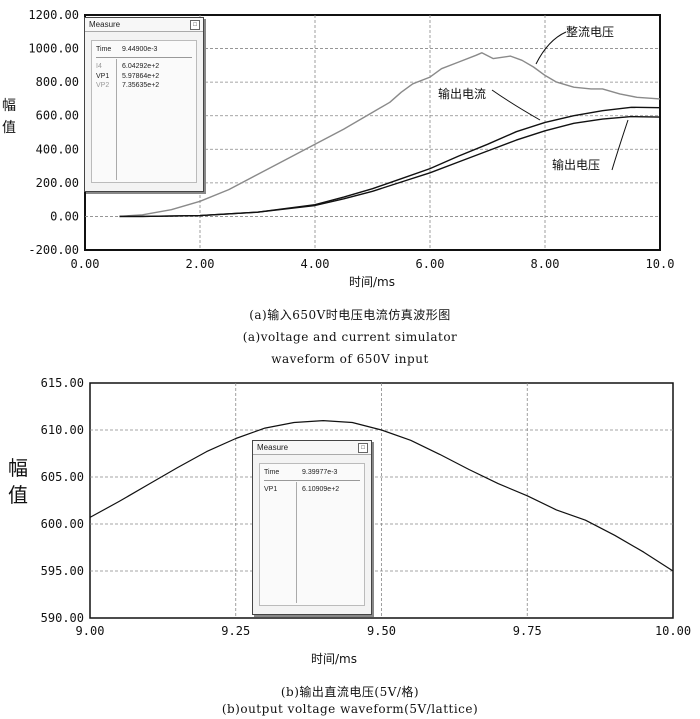  Describe the element at coordinates (673, 631) in the screenshot. I see `x-tick-label: 10.00` at that location.